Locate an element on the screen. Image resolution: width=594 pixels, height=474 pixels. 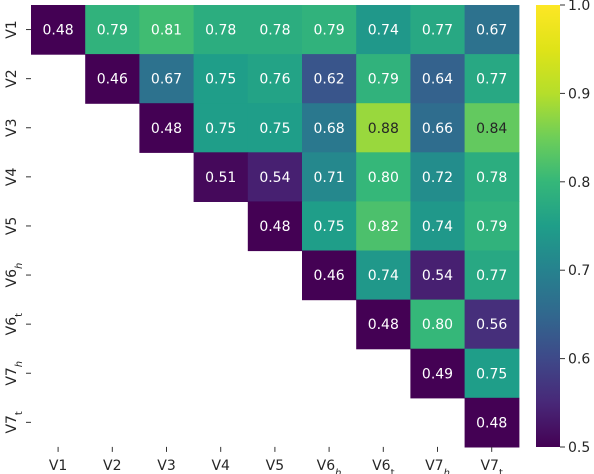
cell-value-label: 0.72 is located at coordinates (437, 178).